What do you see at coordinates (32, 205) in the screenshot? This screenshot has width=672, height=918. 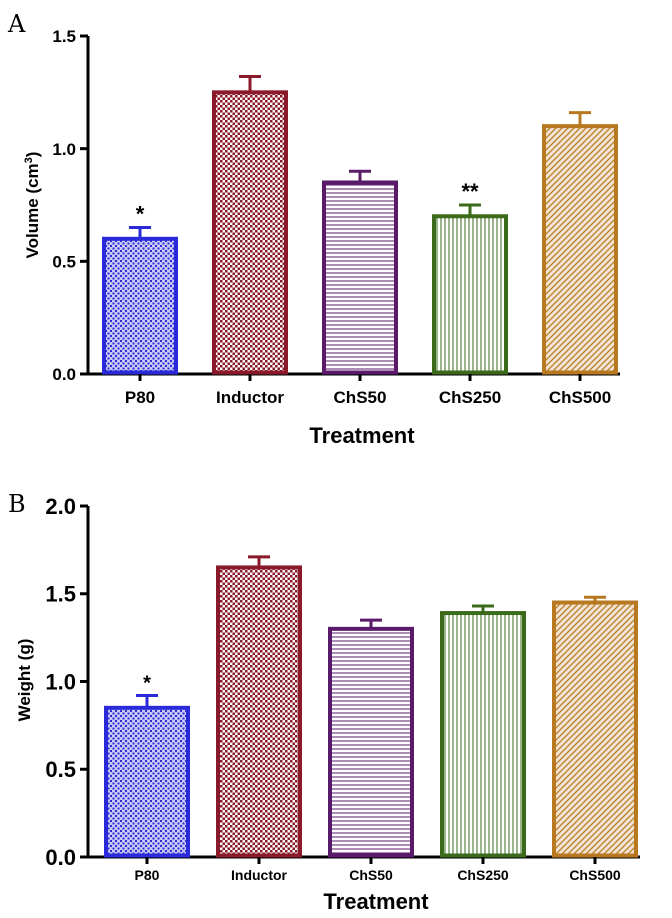 I see `y-axis-title: Volume (cm3)` at bounding box center [32, 205].